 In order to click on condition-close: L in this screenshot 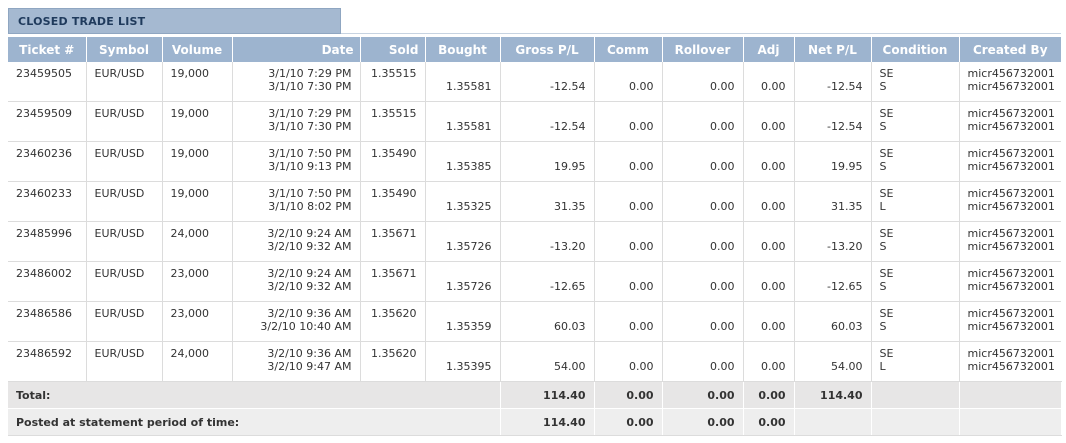, I will do `click(882, 206)`.